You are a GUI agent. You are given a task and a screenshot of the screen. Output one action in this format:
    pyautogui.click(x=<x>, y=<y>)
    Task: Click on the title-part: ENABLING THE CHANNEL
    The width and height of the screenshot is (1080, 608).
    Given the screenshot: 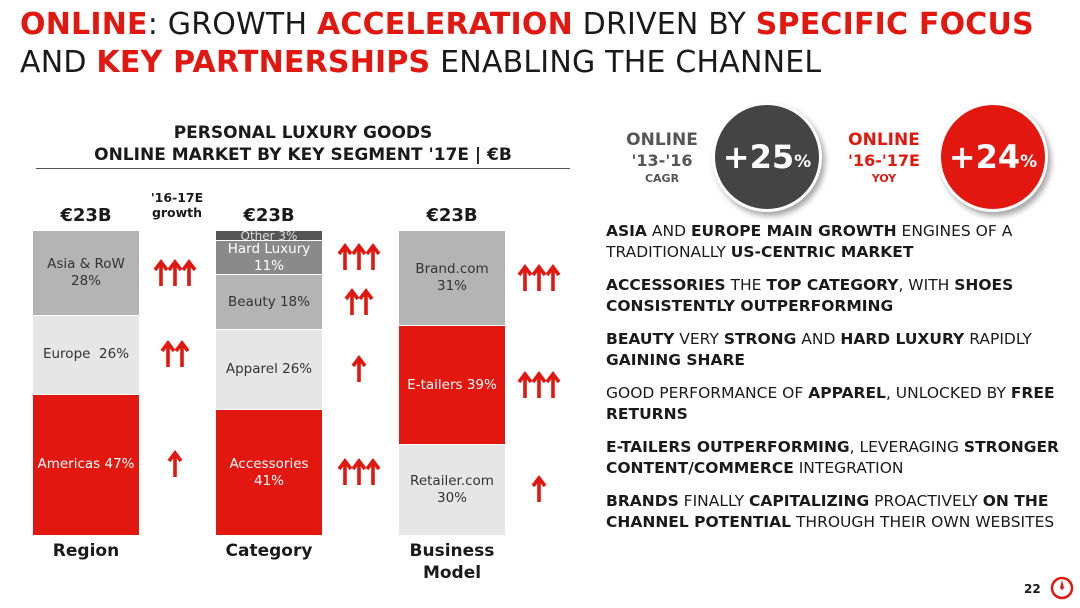 What is the action you would take?
    pyautogui.click(x=626, y=62)
    